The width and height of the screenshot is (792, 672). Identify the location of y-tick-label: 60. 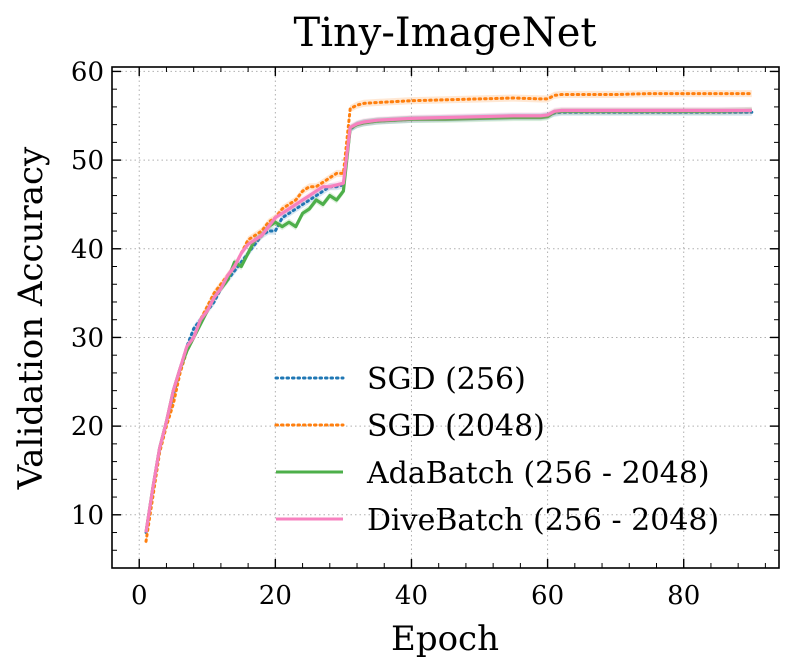
(87, 72).